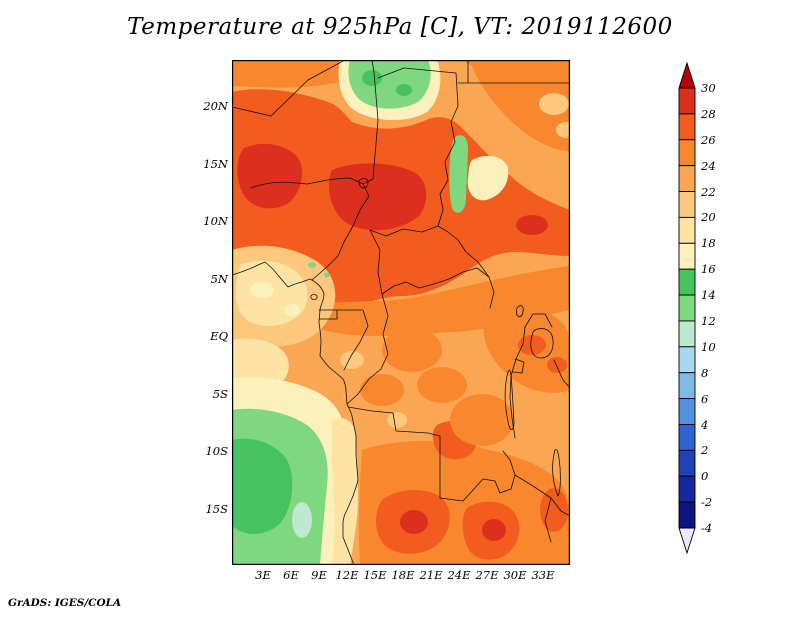 The width and height of the screenshot is (800, 618). I want to click on colorbar-tick-label: 20, so click(708, 217).